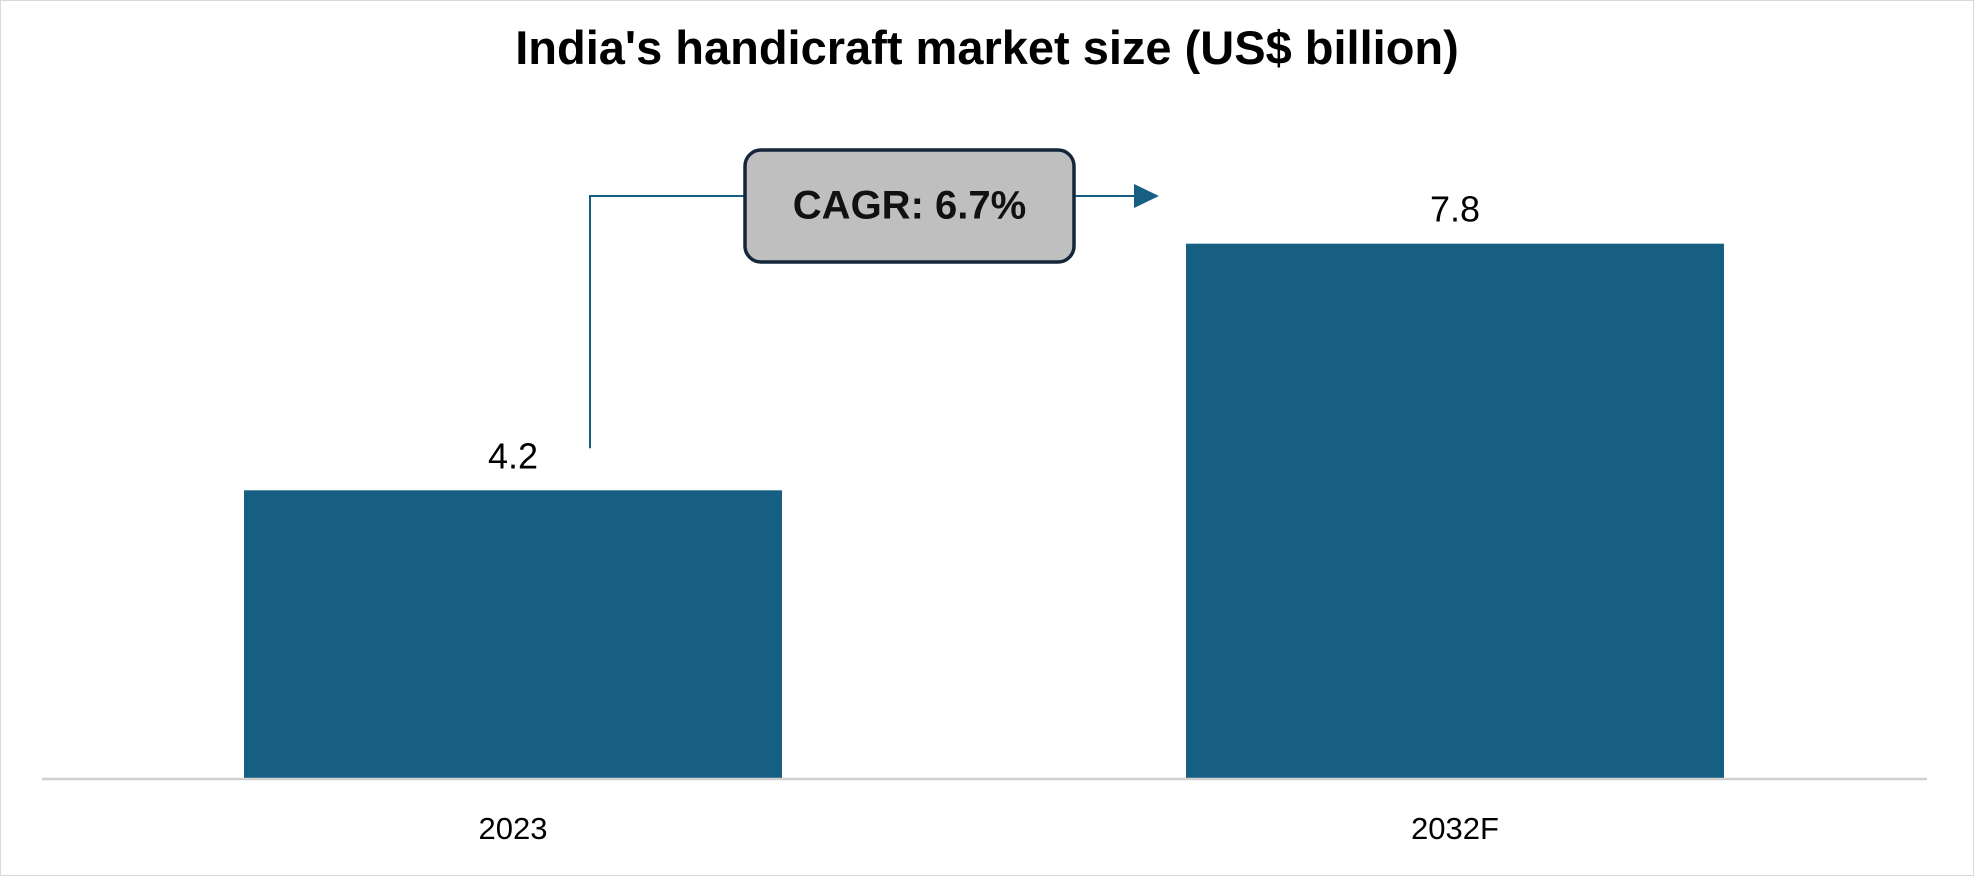 The height and width of the screenshot is (876, 1974). Describe the element at coordinates (874, 298) in the screenshot. I see `cagr-annotation: CAGR: 6.7%` at that location.